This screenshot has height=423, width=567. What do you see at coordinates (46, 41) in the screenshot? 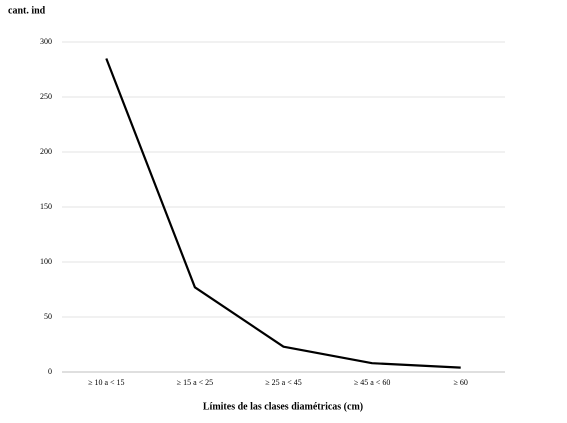
I see `y-tick-label: 300` at bounding box center [46, 41].